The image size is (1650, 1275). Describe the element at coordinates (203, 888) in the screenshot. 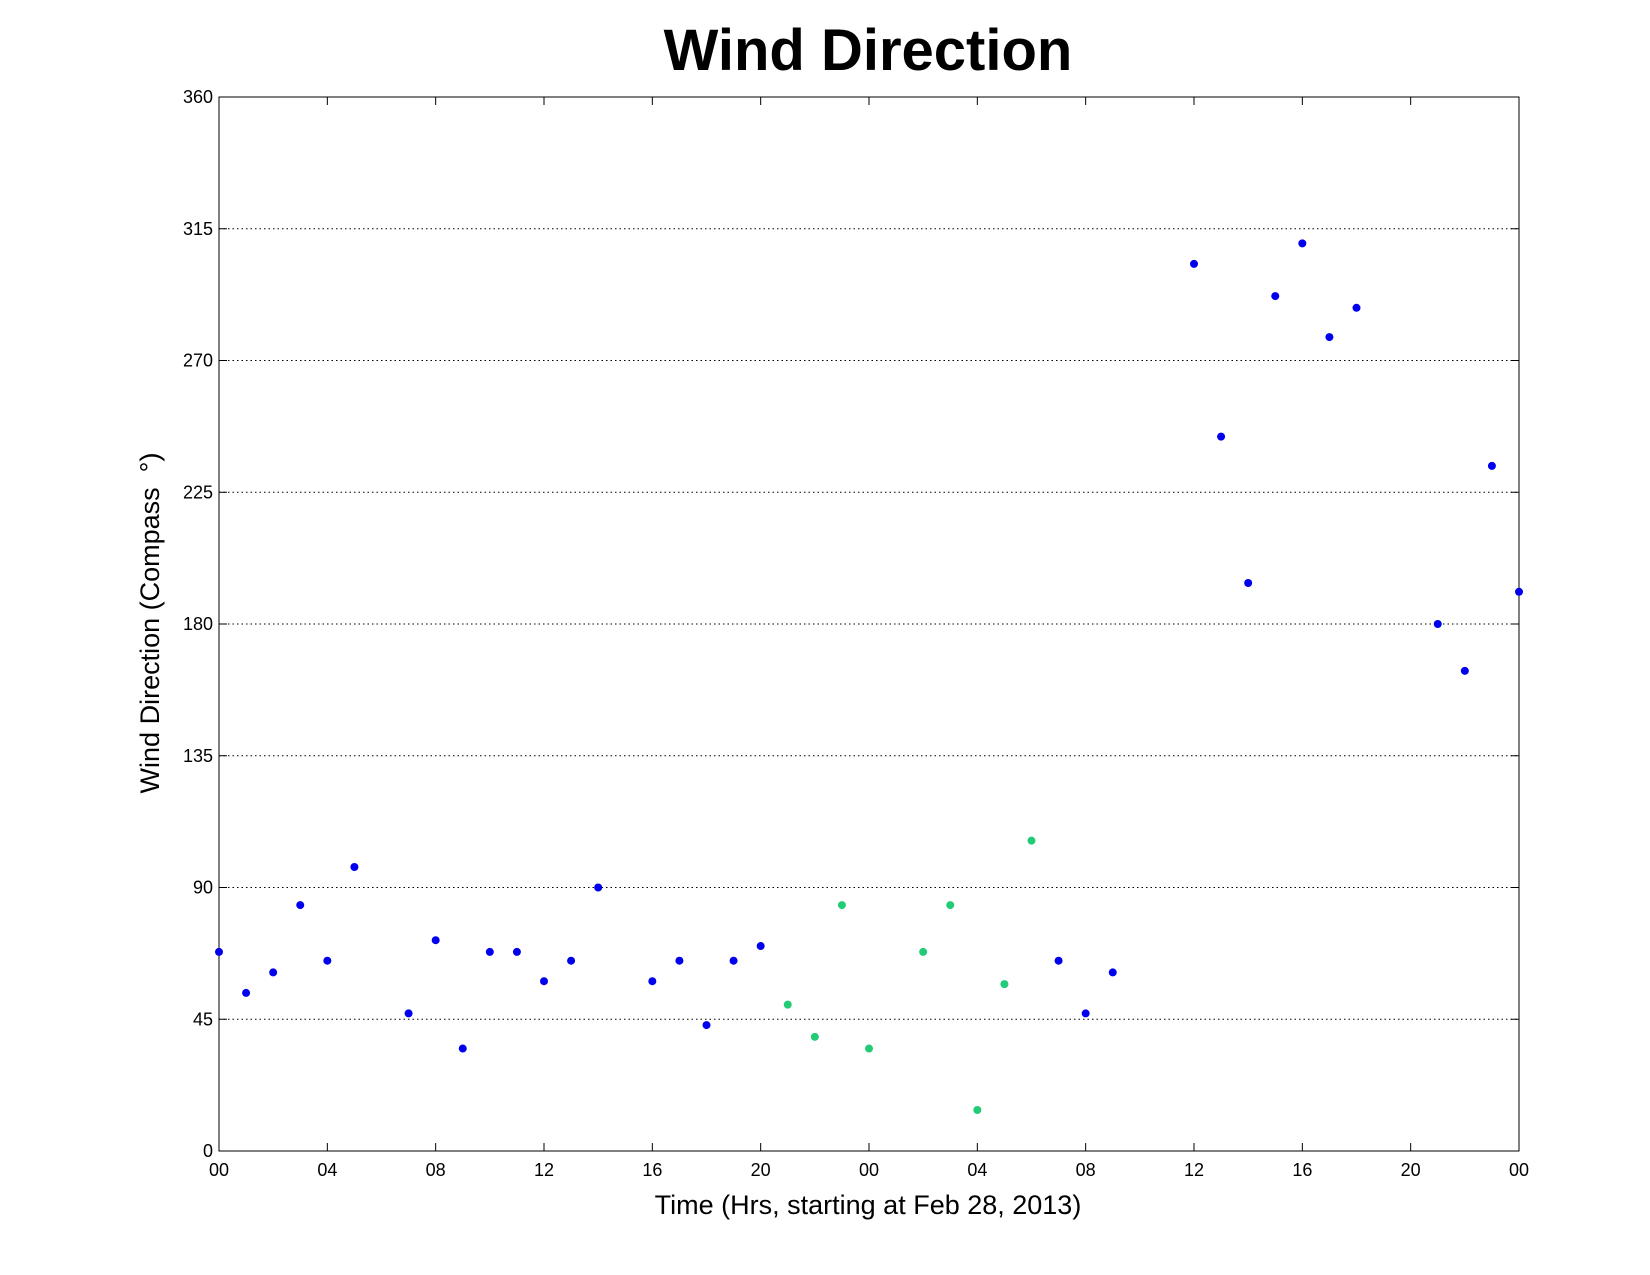

I see `y-tick-label: 90` at that location.